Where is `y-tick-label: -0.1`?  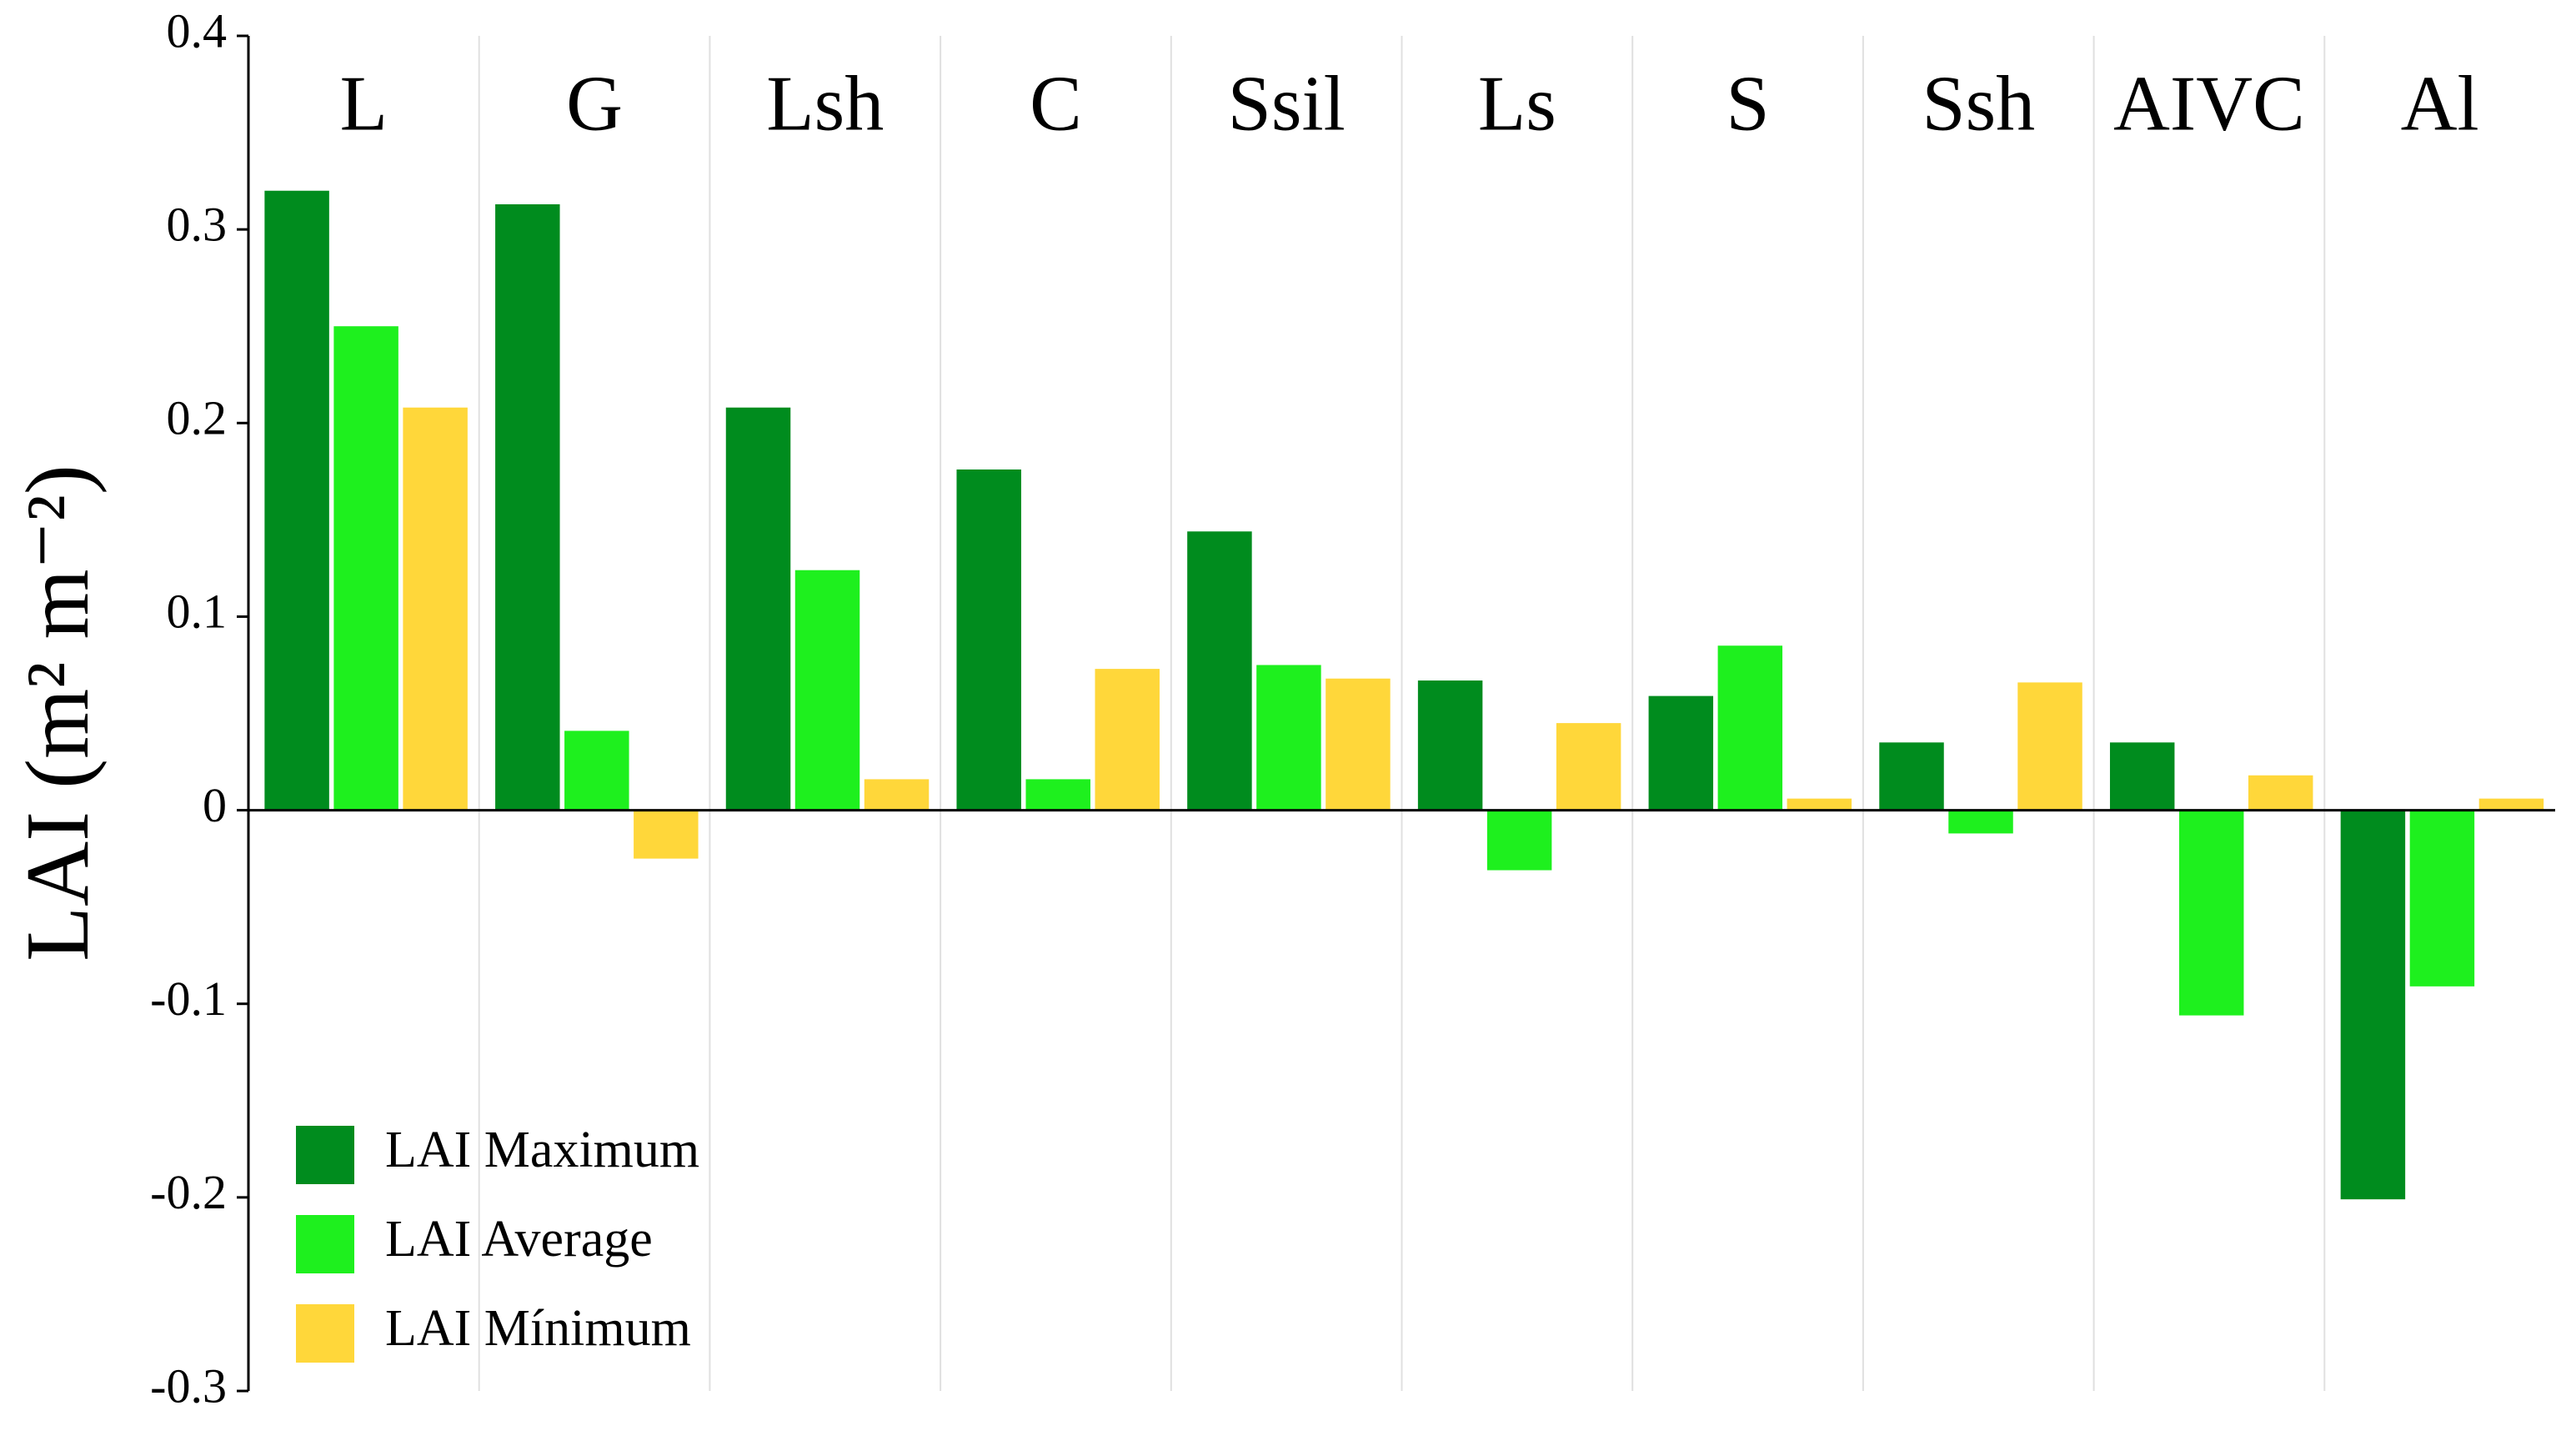
y-tick-label: -0.1 is located at coordinates (188, 999).